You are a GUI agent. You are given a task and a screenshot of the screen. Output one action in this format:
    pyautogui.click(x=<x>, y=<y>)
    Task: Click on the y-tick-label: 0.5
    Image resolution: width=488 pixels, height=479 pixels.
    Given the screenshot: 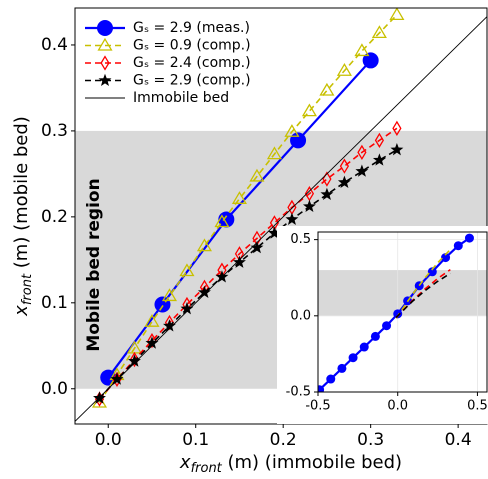 What is the action you would take?
    pyautogui.click(x=300, y=239)
    